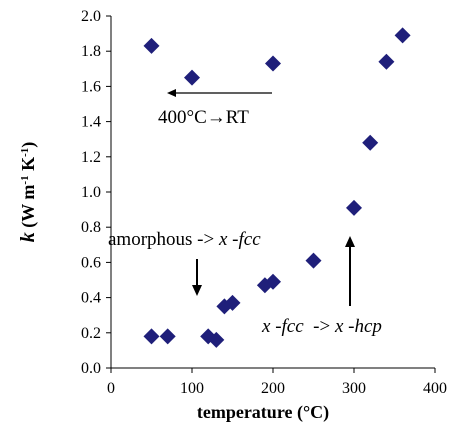 Image resolution: width=458 pixels, height=432 pixels. Describe the element at coordinates (91, 16) in the screenshot. I see `y-tick-label: 2.0` at that location.